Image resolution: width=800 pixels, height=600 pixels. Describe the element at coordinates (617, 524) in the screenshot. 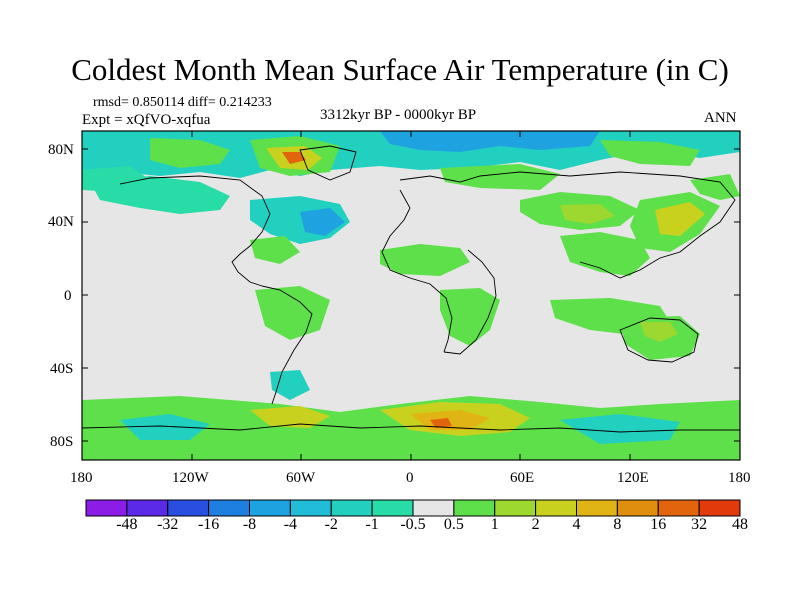

I see `colorbar-label: 8` at that location.